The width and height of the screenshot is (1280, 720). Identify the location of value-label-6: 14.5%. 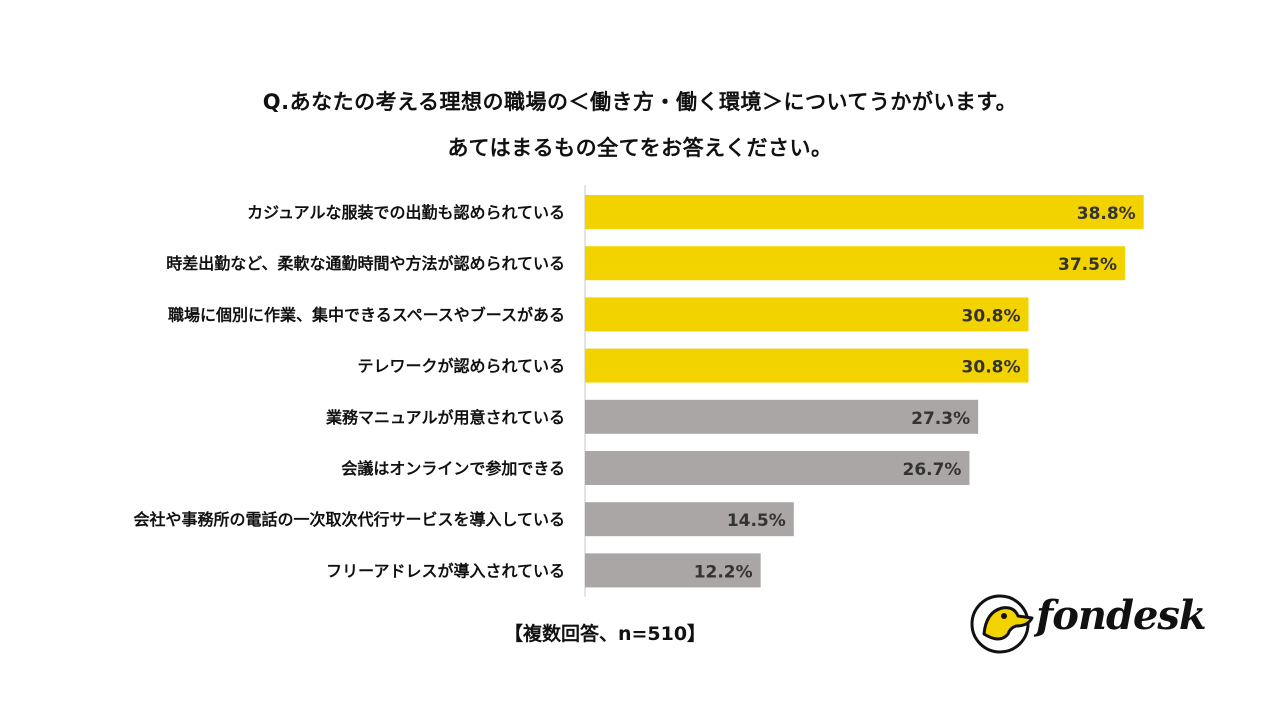
(756, 521).